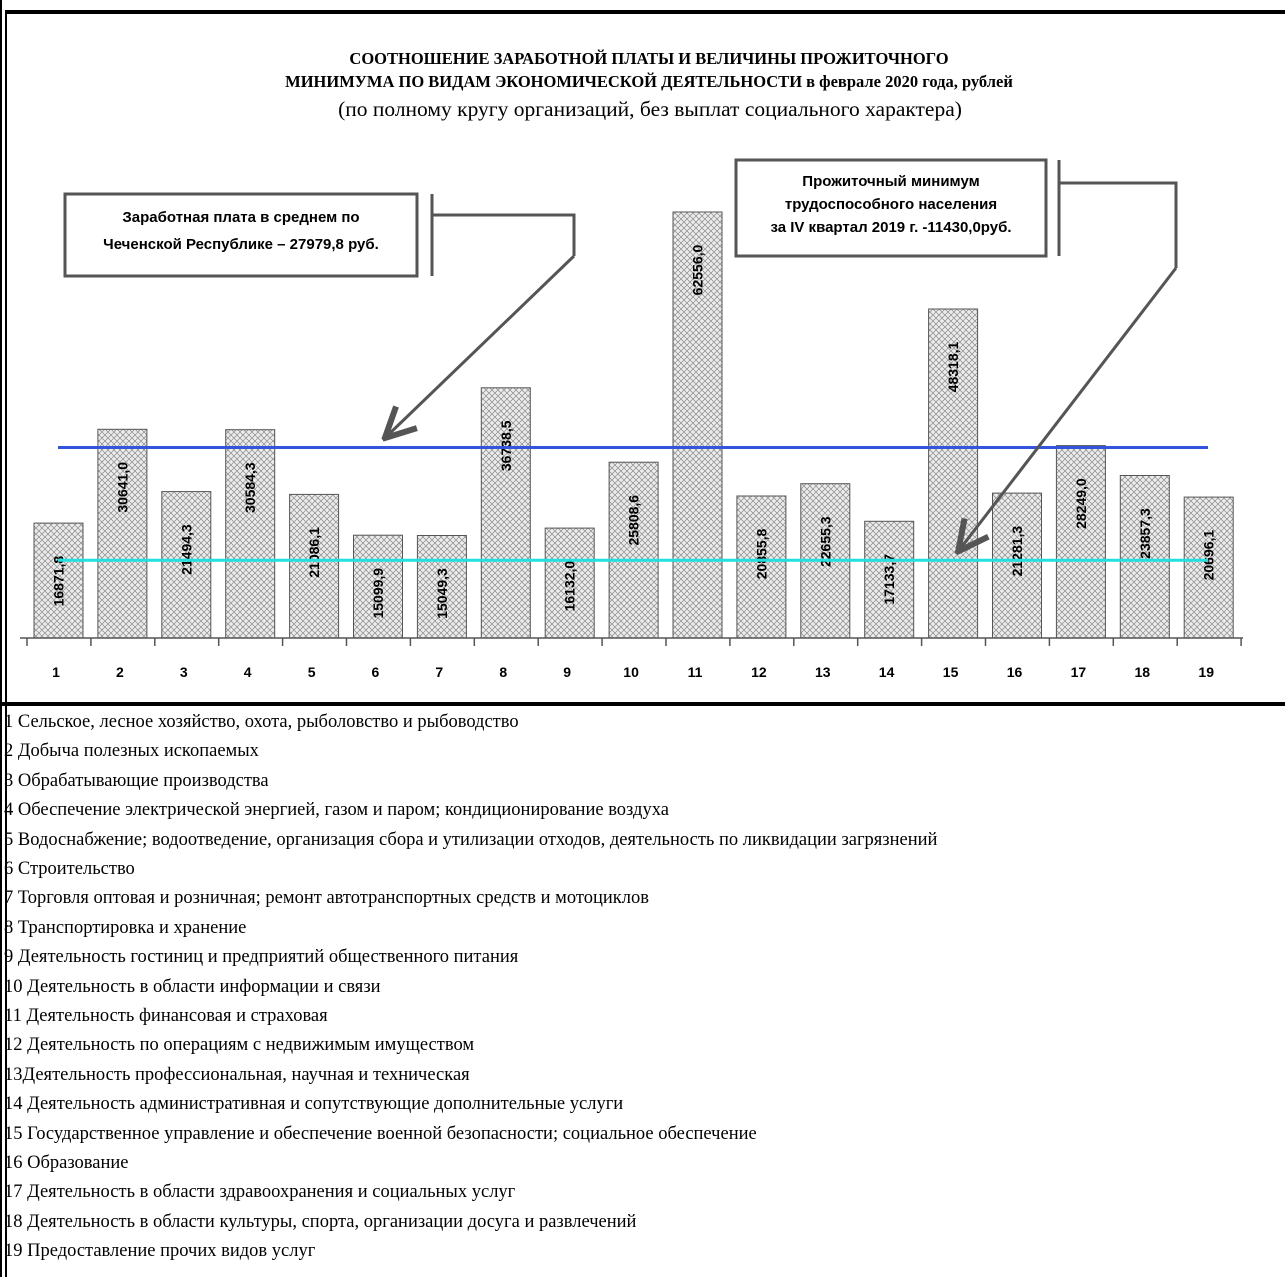 The width and height of the screenshot is (1285, 1277). What do you see at coordinates (1069, 408) in the screenshot?
I see `subsistence-arrow` at bounding box center [1069, 408].